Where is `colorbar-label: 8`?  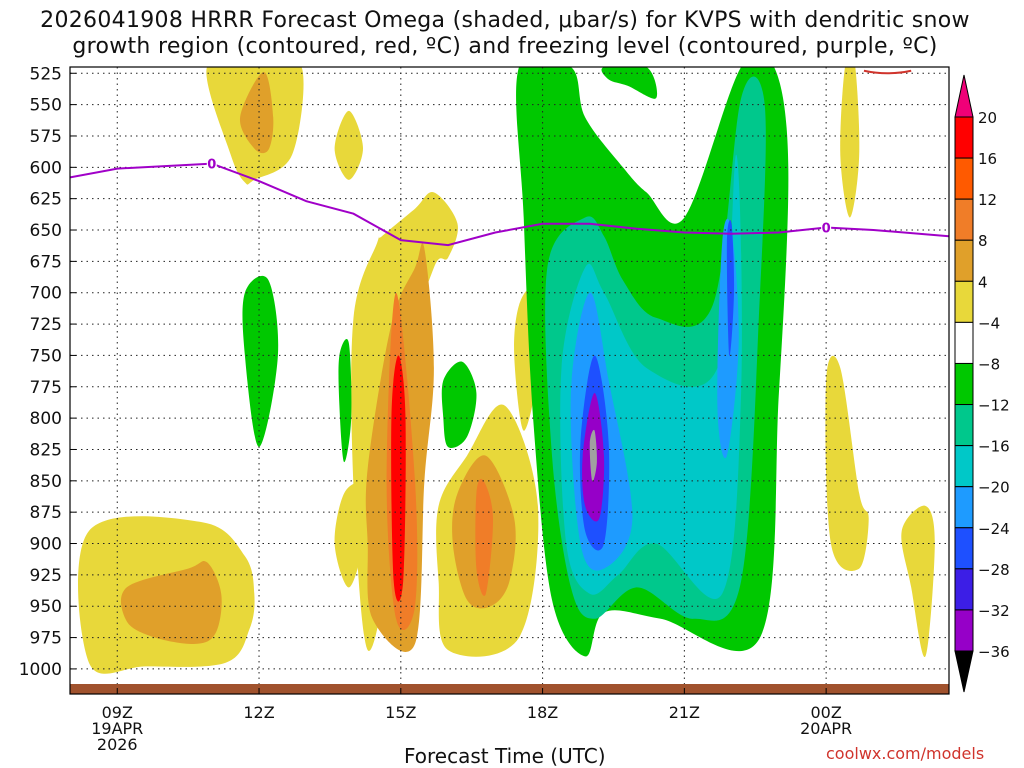
colorbar-label: 8 is located at coordinates (983, 241).